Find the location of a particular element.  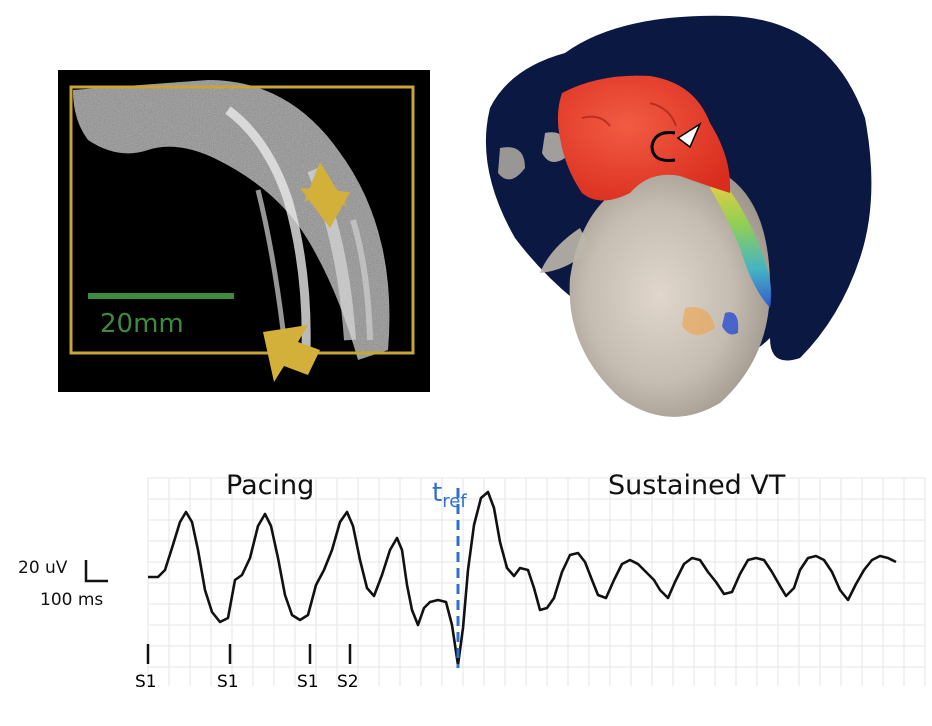

phase-label-pacing: Pacing is located at coordinates (270, 485).